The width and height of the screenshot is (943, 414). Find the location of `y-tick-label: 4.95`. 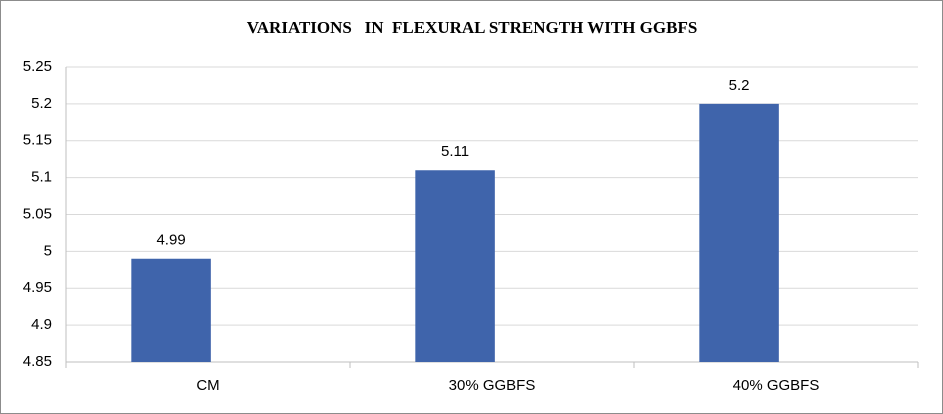

y-tick-label: 4.95 is located at coordinates (37, 287).